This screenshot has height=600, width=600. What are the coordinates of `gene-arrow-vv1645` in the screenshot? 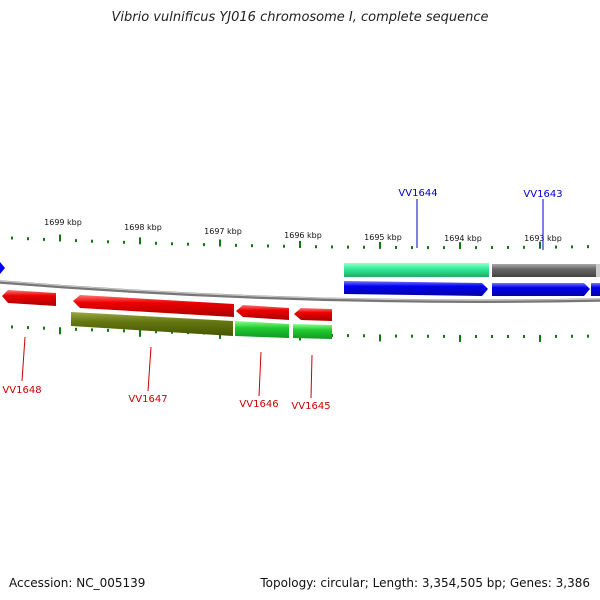 It's located at (313, 314).